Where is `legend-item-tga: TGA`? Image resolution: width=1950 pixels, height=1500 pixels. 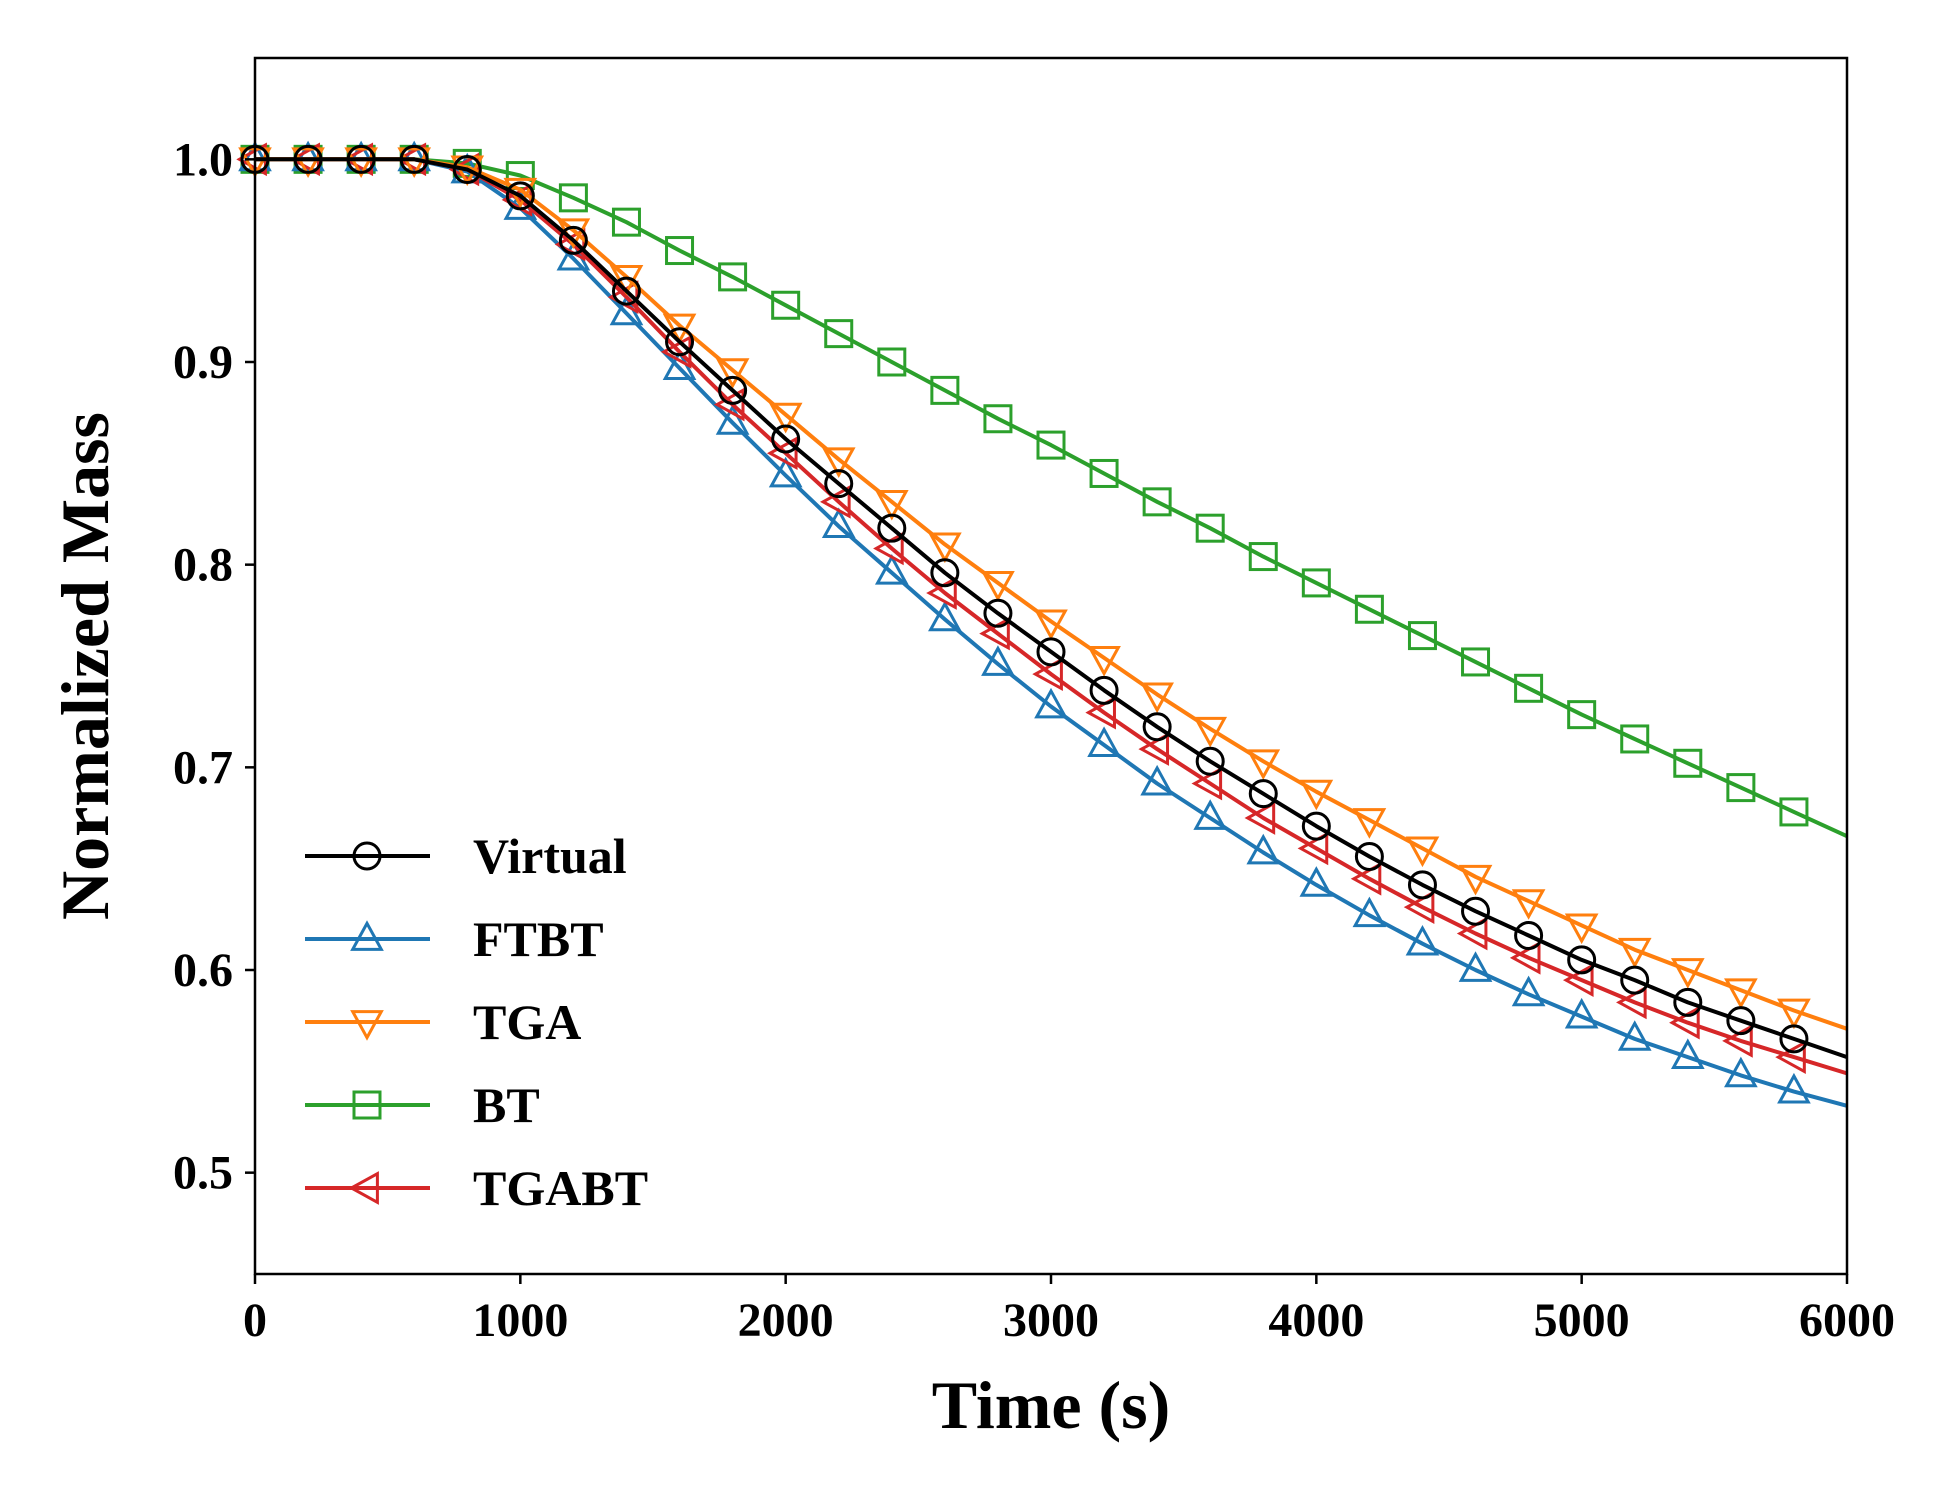
legend-item-tga: TGA is located at coordinates (443, 1022).